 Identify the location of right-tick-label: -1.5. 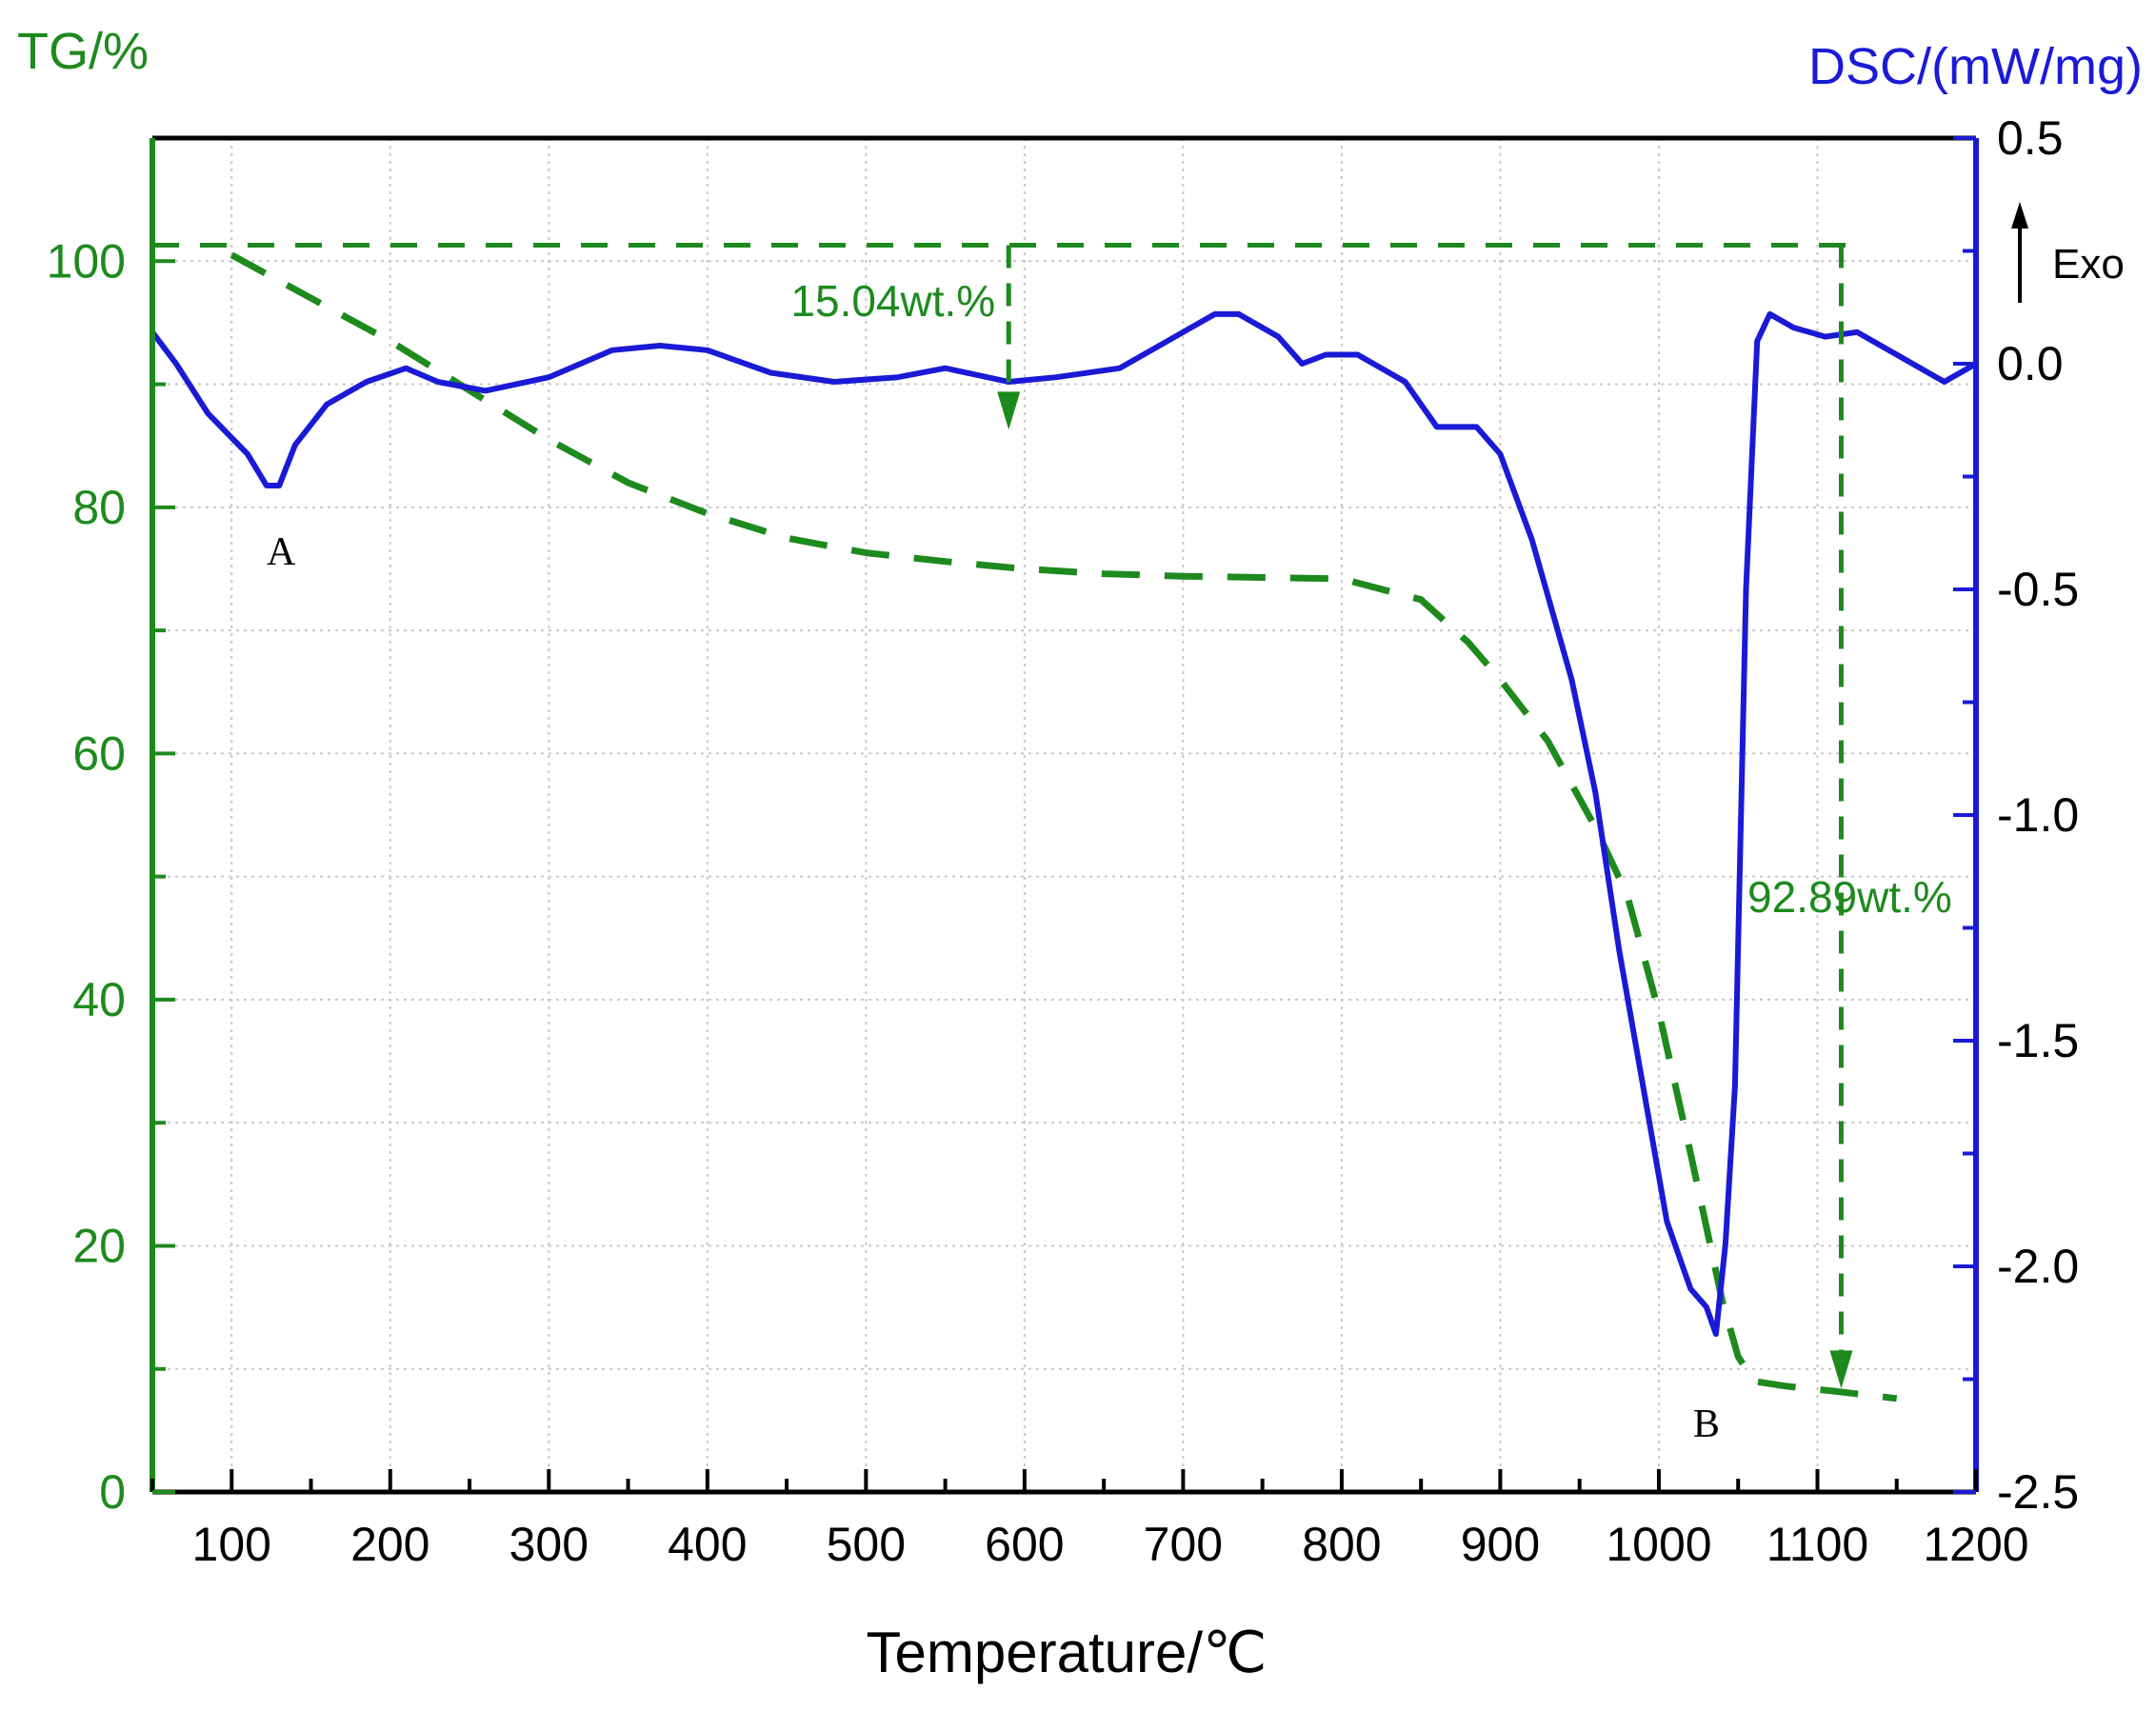
(2038, 1040).